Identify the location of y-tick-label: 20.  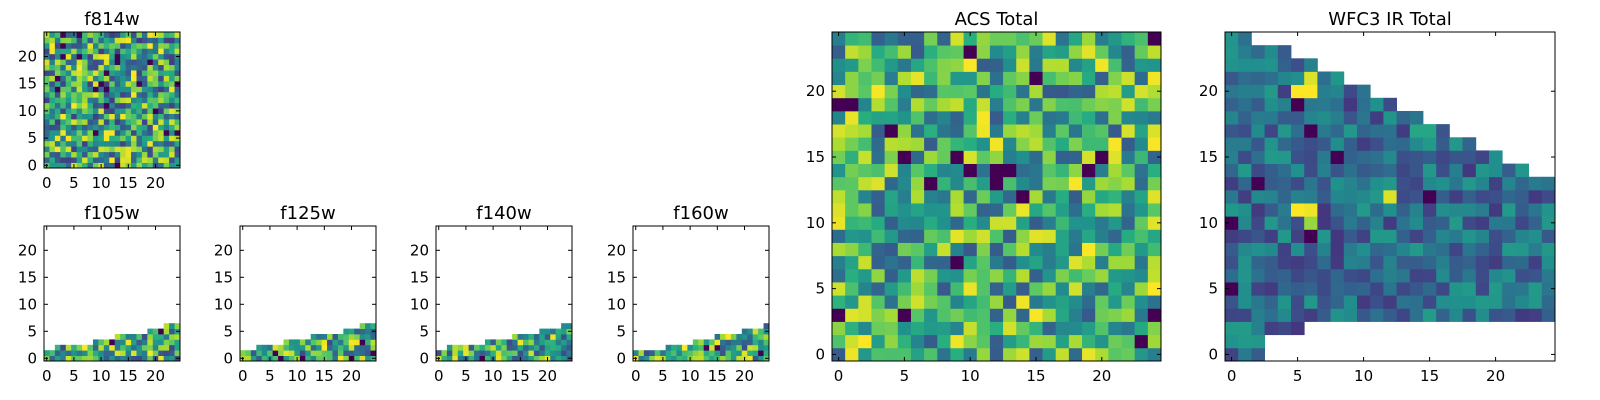
(27, 250).